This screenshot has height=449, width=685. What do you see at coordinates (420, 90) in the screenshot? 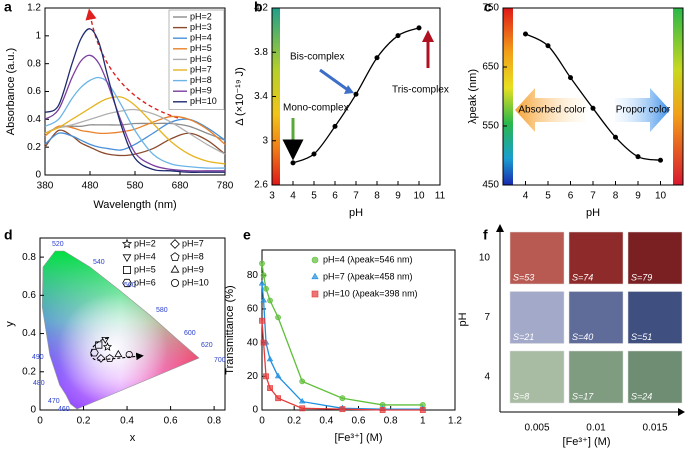
I see `annotation: Tris-complex` at bounding box center [420, 90].